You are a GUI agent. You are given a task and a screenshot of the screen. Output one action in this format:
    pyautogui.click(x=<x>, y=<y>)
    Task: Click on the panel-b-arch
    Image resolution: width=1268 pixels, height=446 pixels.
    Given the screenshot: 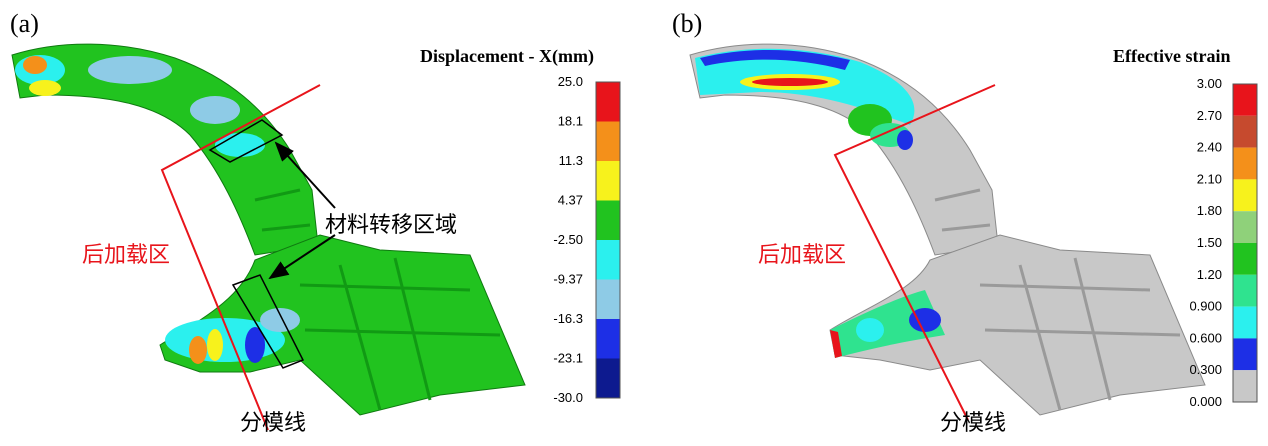 What is the action you would take?
    pyautogui.click(x=844, y=149)
    